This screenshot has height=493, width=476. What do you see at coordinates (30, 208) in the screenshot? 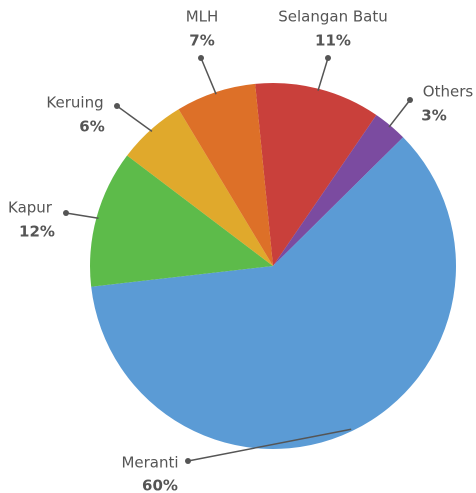
I see `slice-label: Kapur` at bounding box center [30, 208].